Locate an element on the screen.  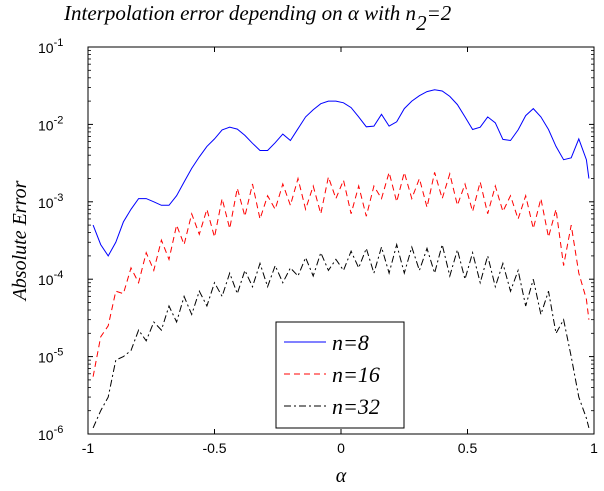
y-tick-label: 10⁻⁴ is located at coordinates (50, 278).